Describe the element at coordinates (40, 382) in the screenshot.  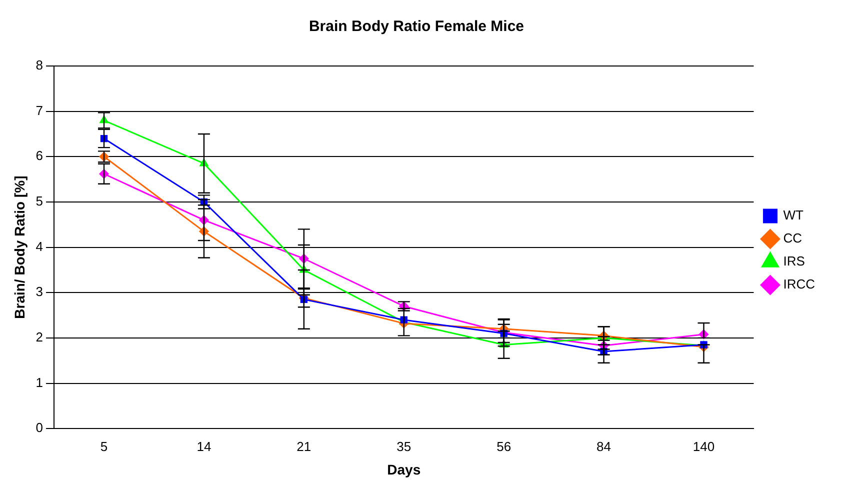
I see `y-tick-label: 1` at that location.